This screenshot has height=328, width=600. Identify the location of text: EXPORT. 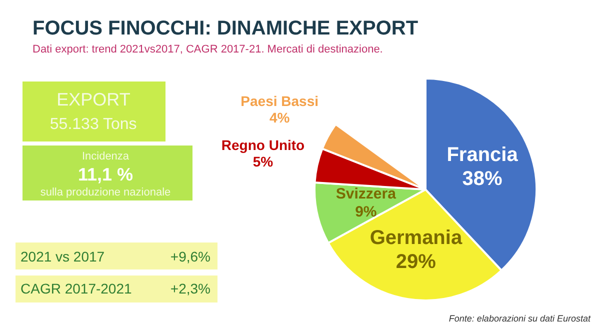
(93, 100).